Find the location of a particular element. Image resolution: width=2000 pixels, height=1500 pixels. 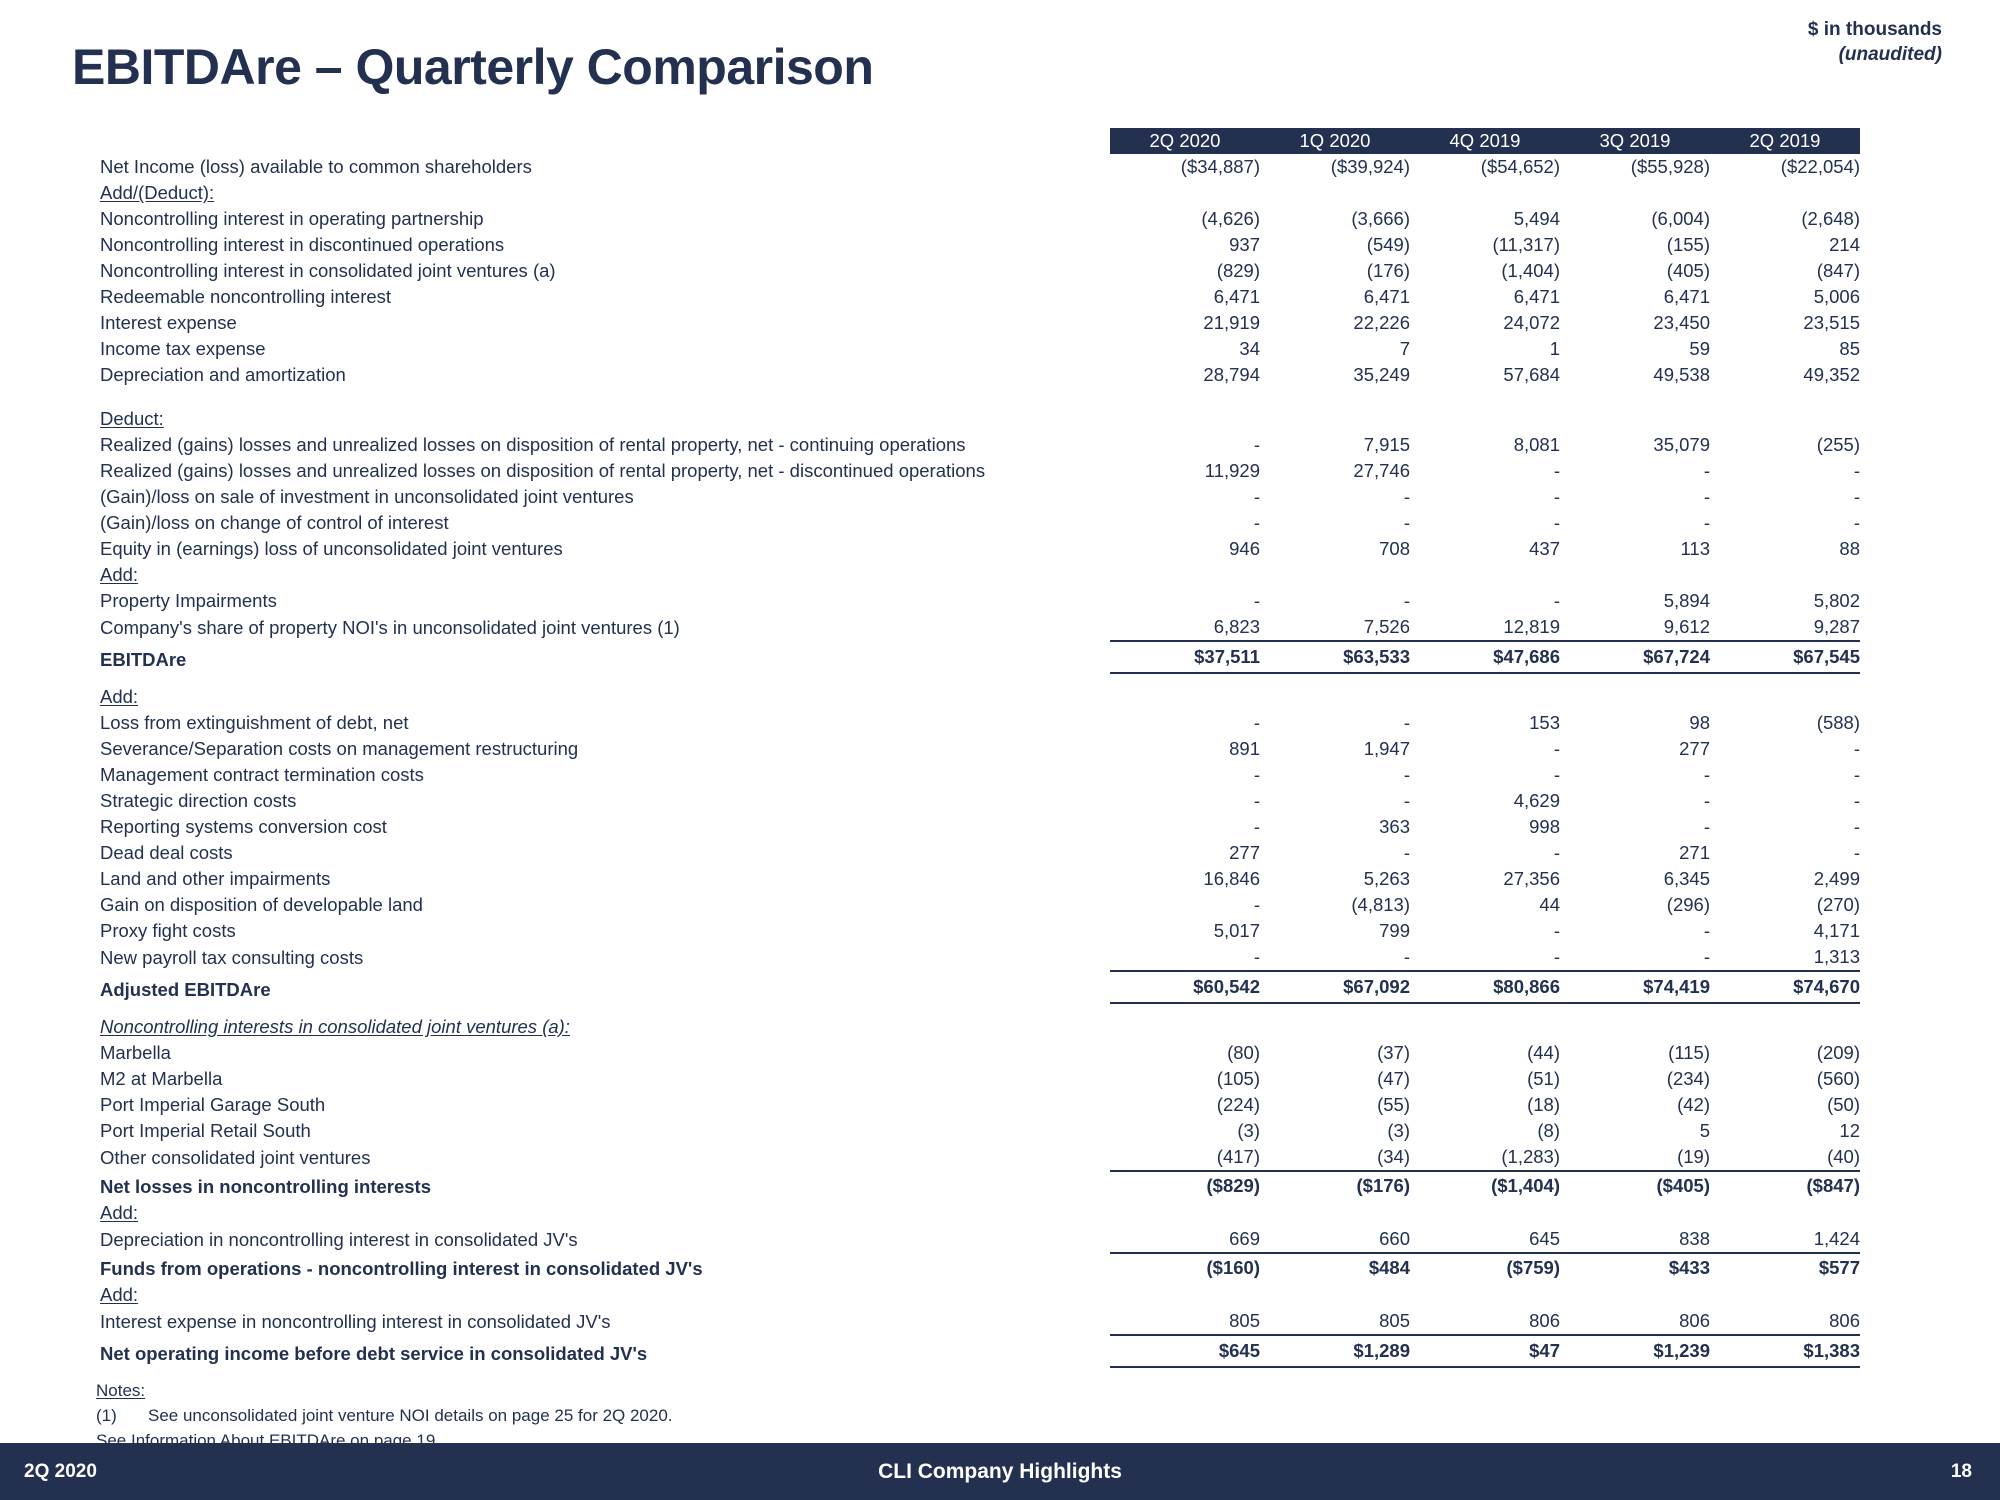

row-value-cell: (1,283) is located at coordinates (1530, 1156).